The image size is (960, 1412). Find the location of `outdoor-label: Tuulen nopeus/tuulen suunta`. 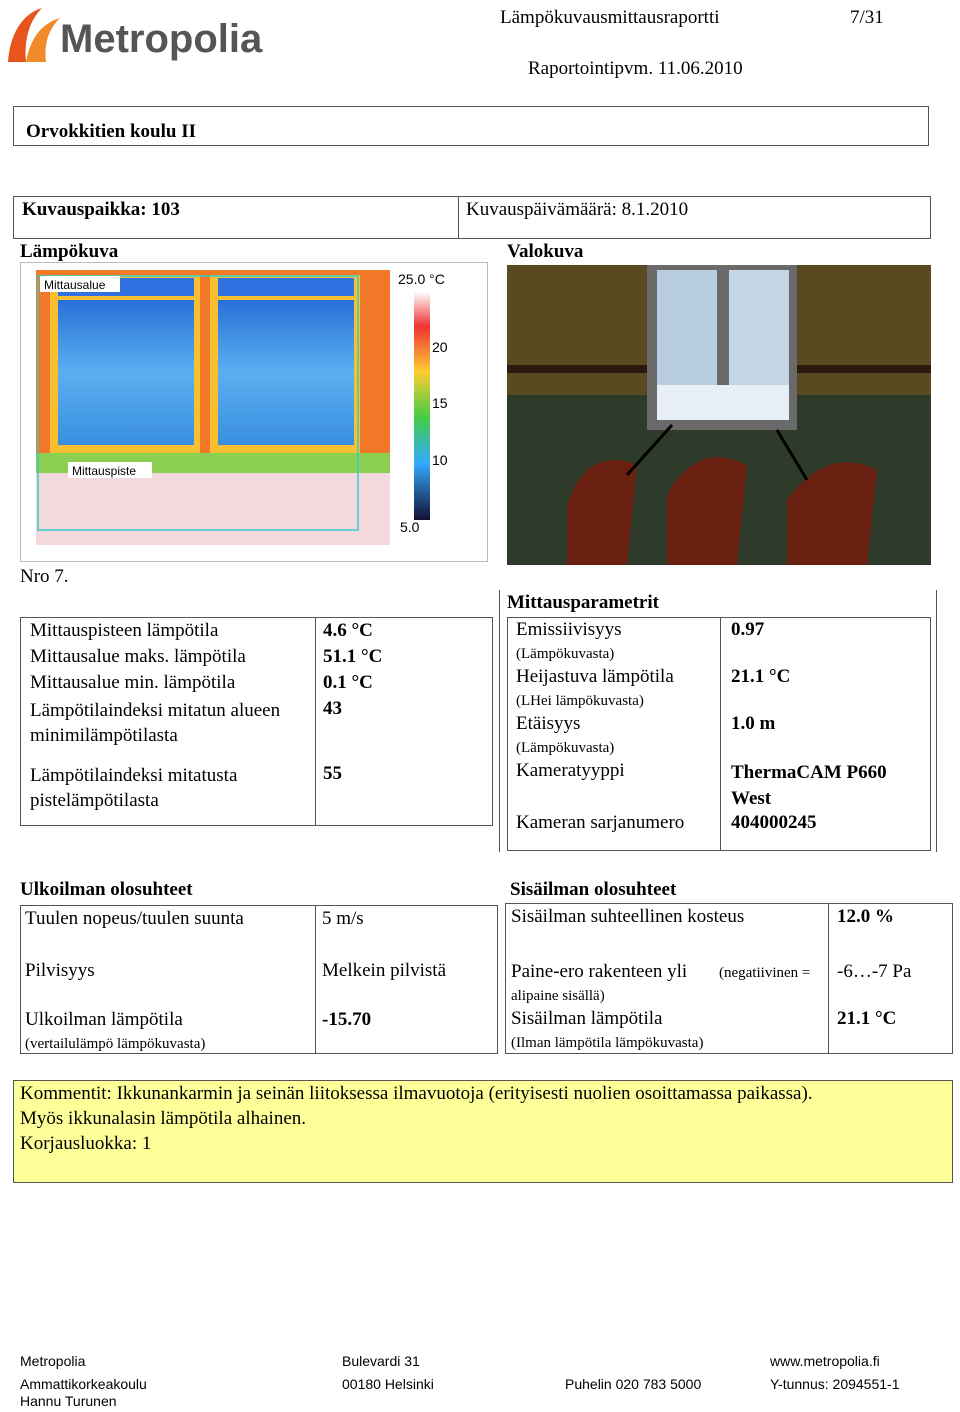

outdoor-label: Tuulen nopeus/tuulen suunta is located at coordinates (134, 918).